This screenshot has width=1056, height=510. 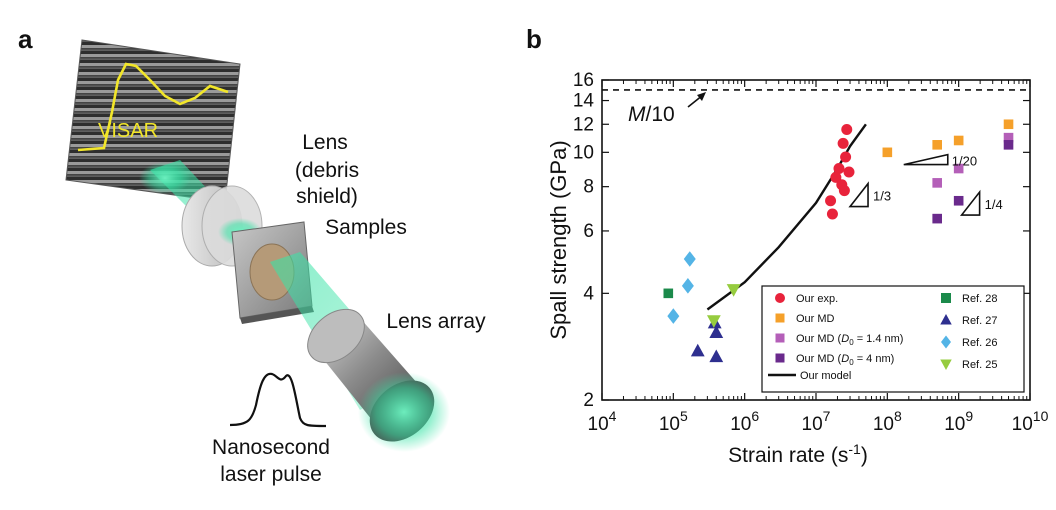 What do you see at coordinates (815, 319) in the screenshot?
I see `legend-entry-label: Our MD` at bounding box center [815, 319].